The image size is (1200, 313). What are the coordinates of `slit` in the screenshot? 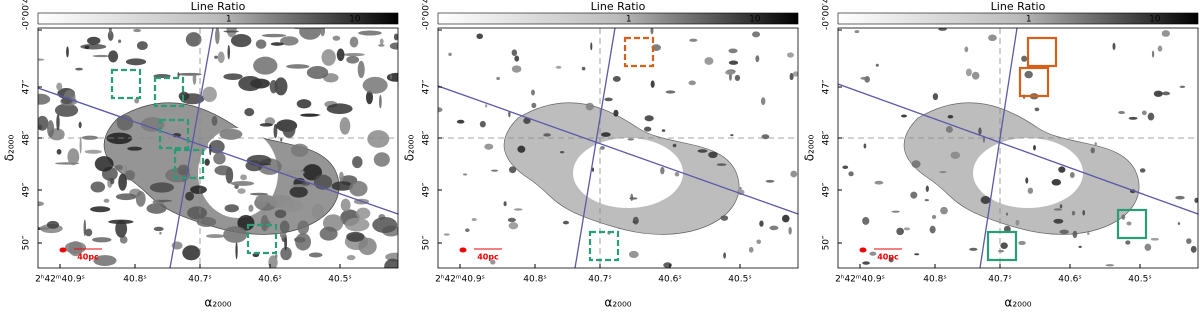 It's located at (191, 148).